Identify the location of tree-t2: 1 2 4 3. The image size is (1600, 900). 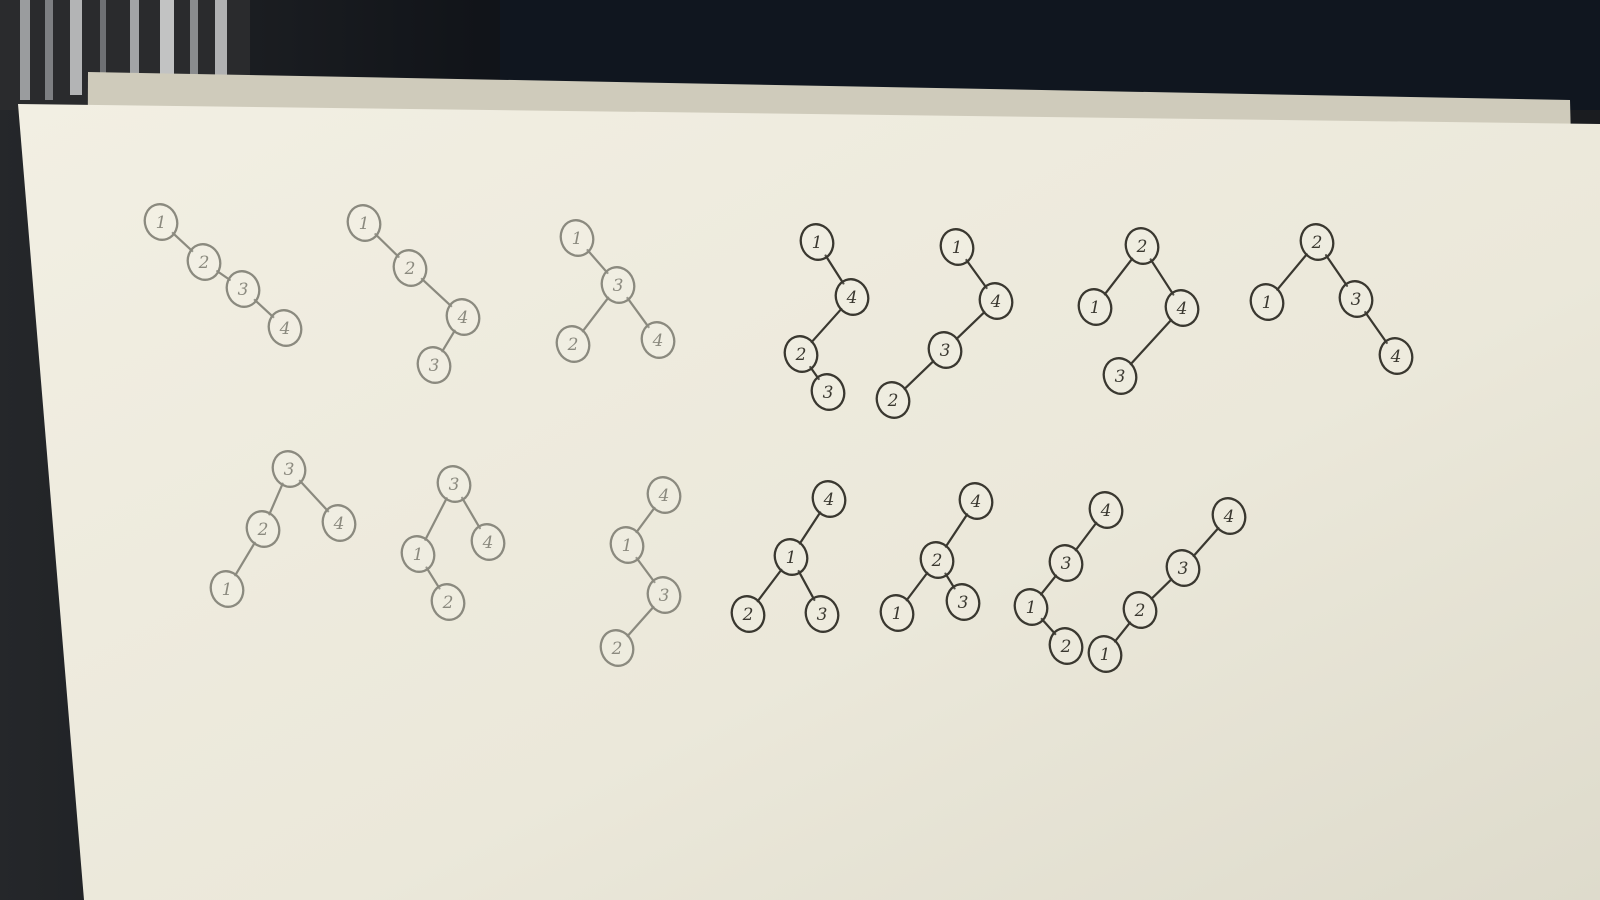
(413, 294).